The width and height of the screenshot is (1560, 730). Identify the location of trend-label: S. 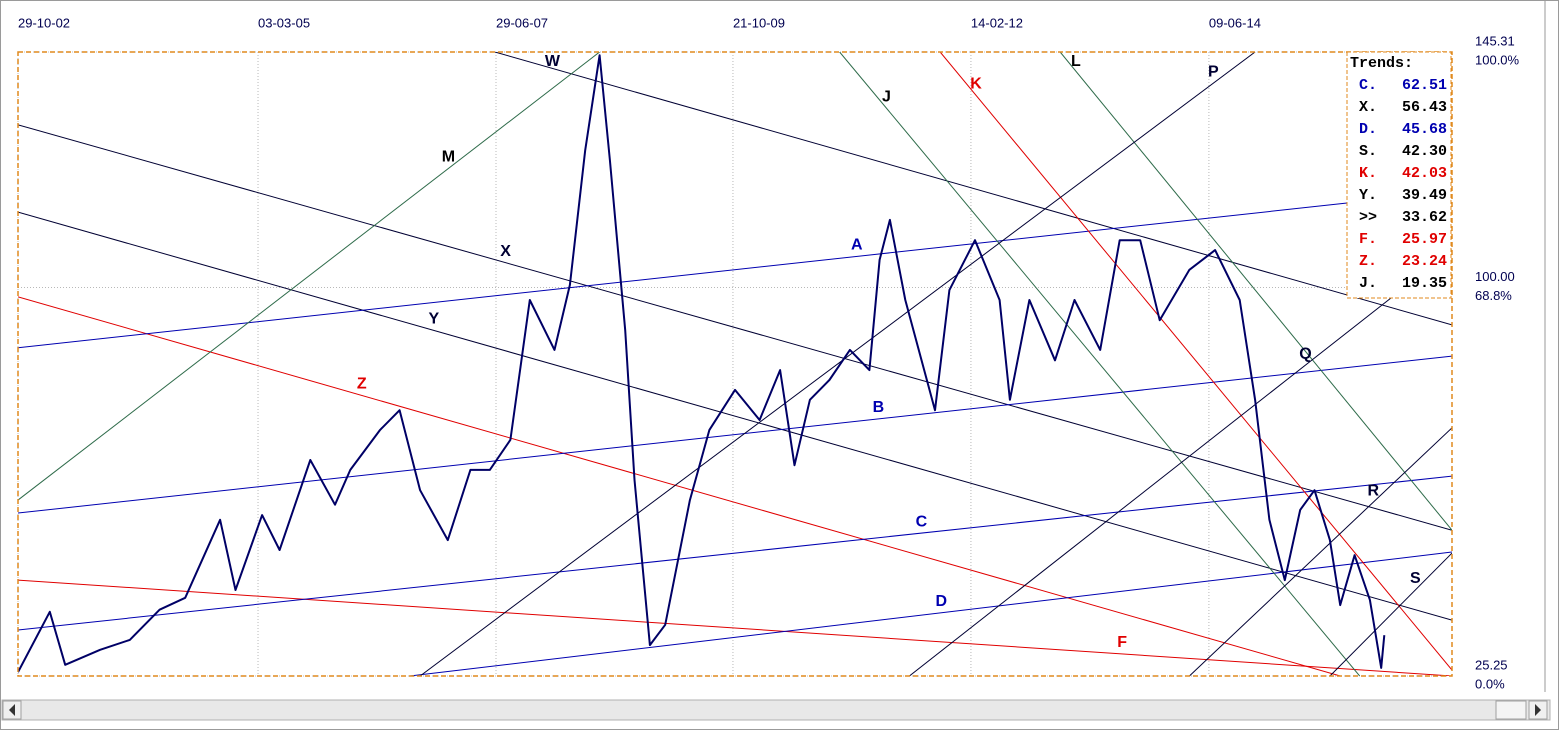
(1415, 578).